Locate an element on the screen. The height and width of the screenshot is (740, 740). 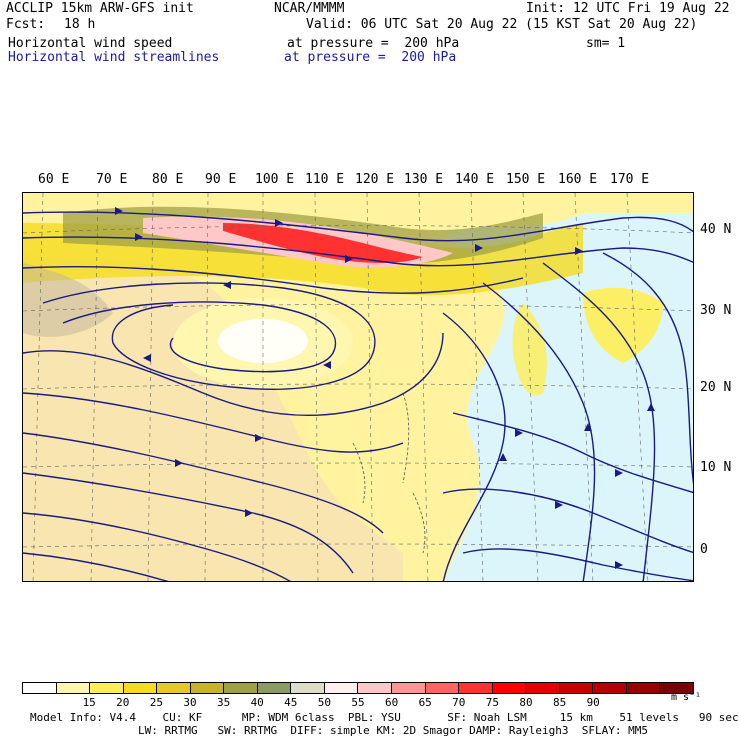
colorbar-tick-label: 50 is located at coordinates (324, 702).